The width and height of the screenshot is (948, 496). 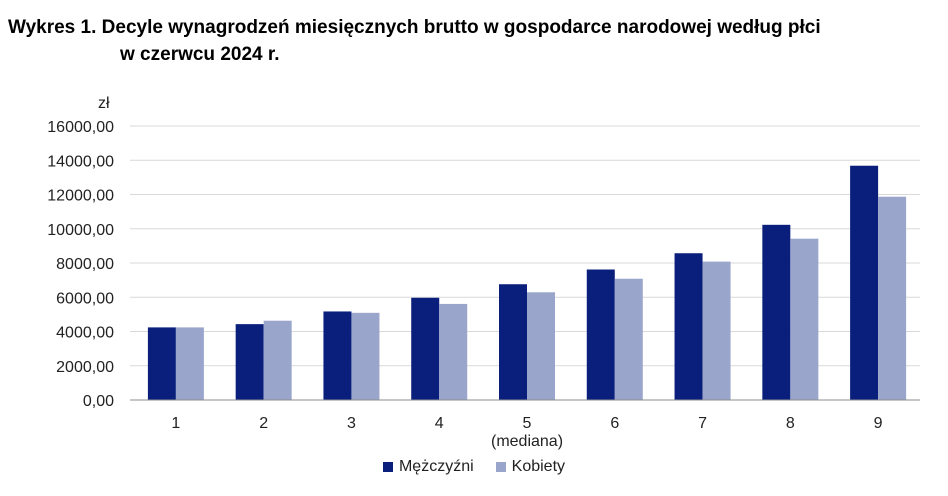 What do you see at coordinates (200, 54) in the screenshot?
I see `chart-title-line2: w czerwcu 2024 r.` at bounding box center [200, 54].